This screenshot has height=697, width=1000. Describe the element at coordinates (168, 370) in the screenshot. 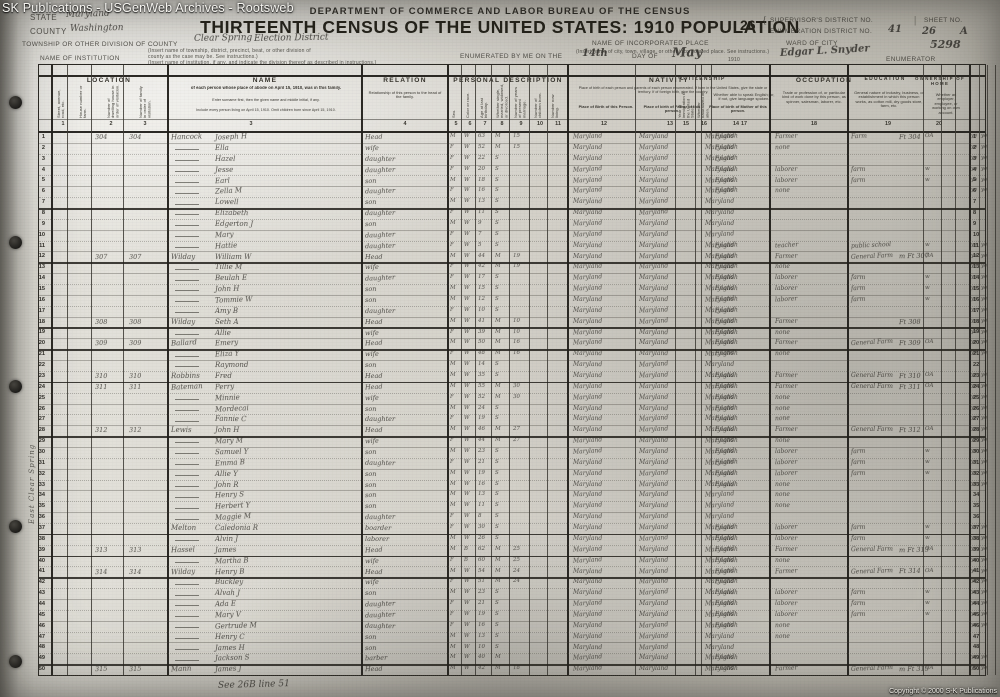

I see `rule-name-start` at that location.